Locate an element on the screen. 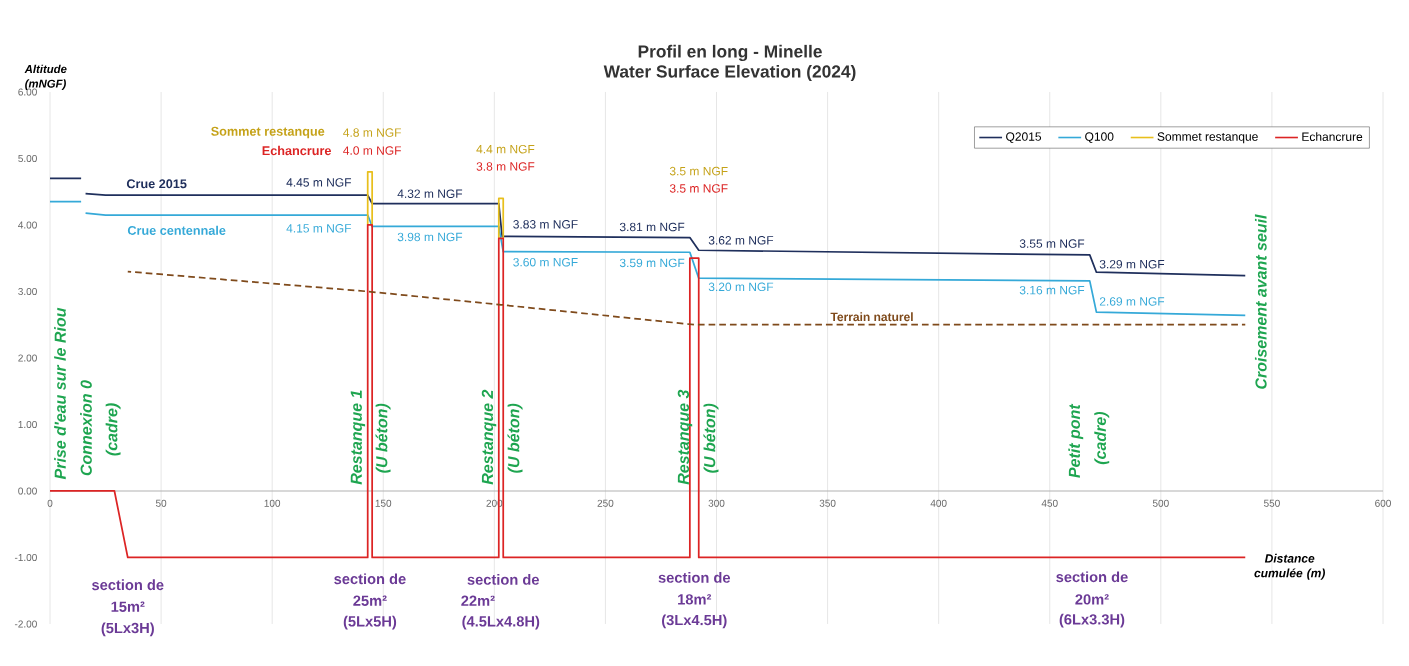  y-tick-label: -1.00 is located at coordinates (25, 557).